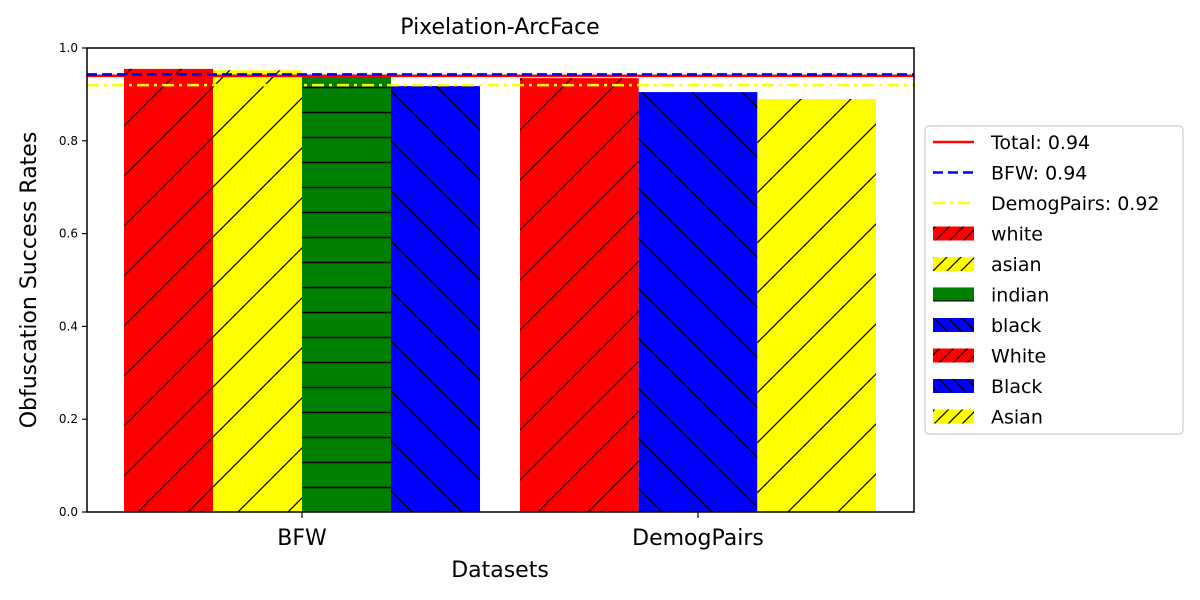 The height and width of the screenshot is (600, 1200). What do you see at coordinates (520, 531) in the screenshot?
I see `x-axis: BFW DemogPairs` at bounding box center [520, 531].